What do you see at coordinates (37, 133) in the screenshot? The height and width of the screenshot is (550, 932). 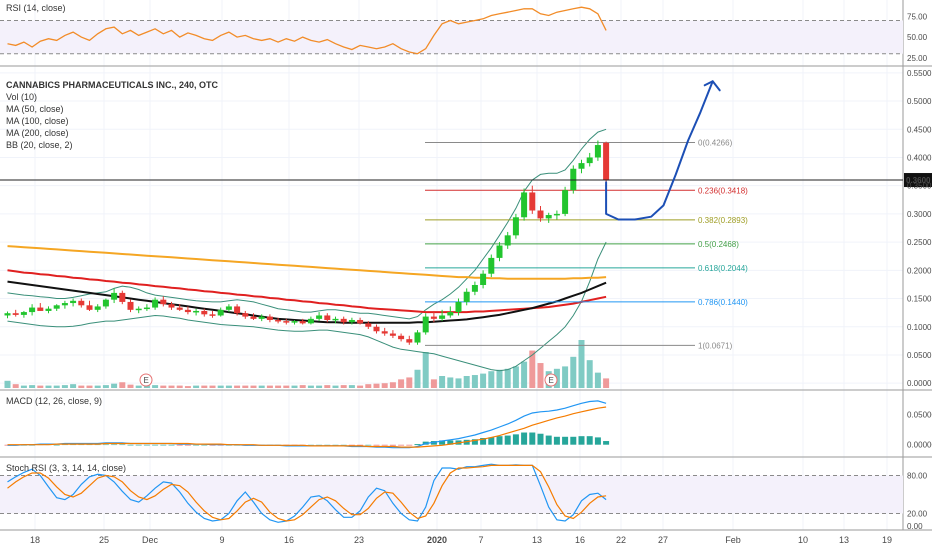 I see `indicator-label-ma200: MA (200, close)` at bounding box center [37, 133].